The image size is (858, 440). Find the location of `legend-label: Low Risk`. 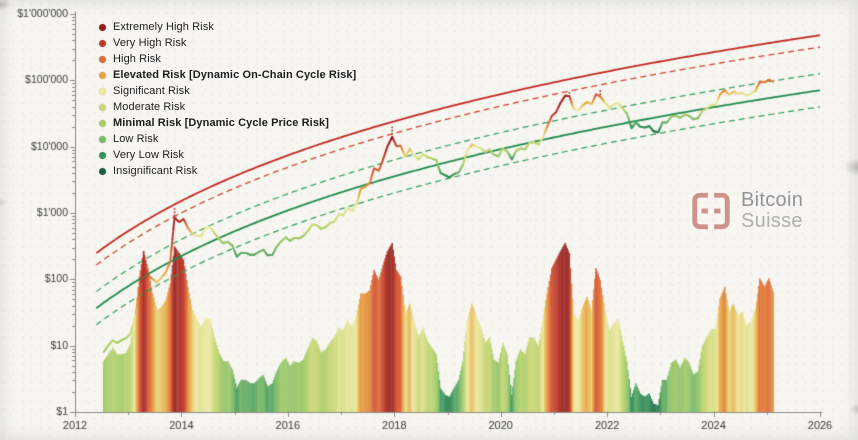

legend-label: Low Risk is located at coordinates (136, 139).